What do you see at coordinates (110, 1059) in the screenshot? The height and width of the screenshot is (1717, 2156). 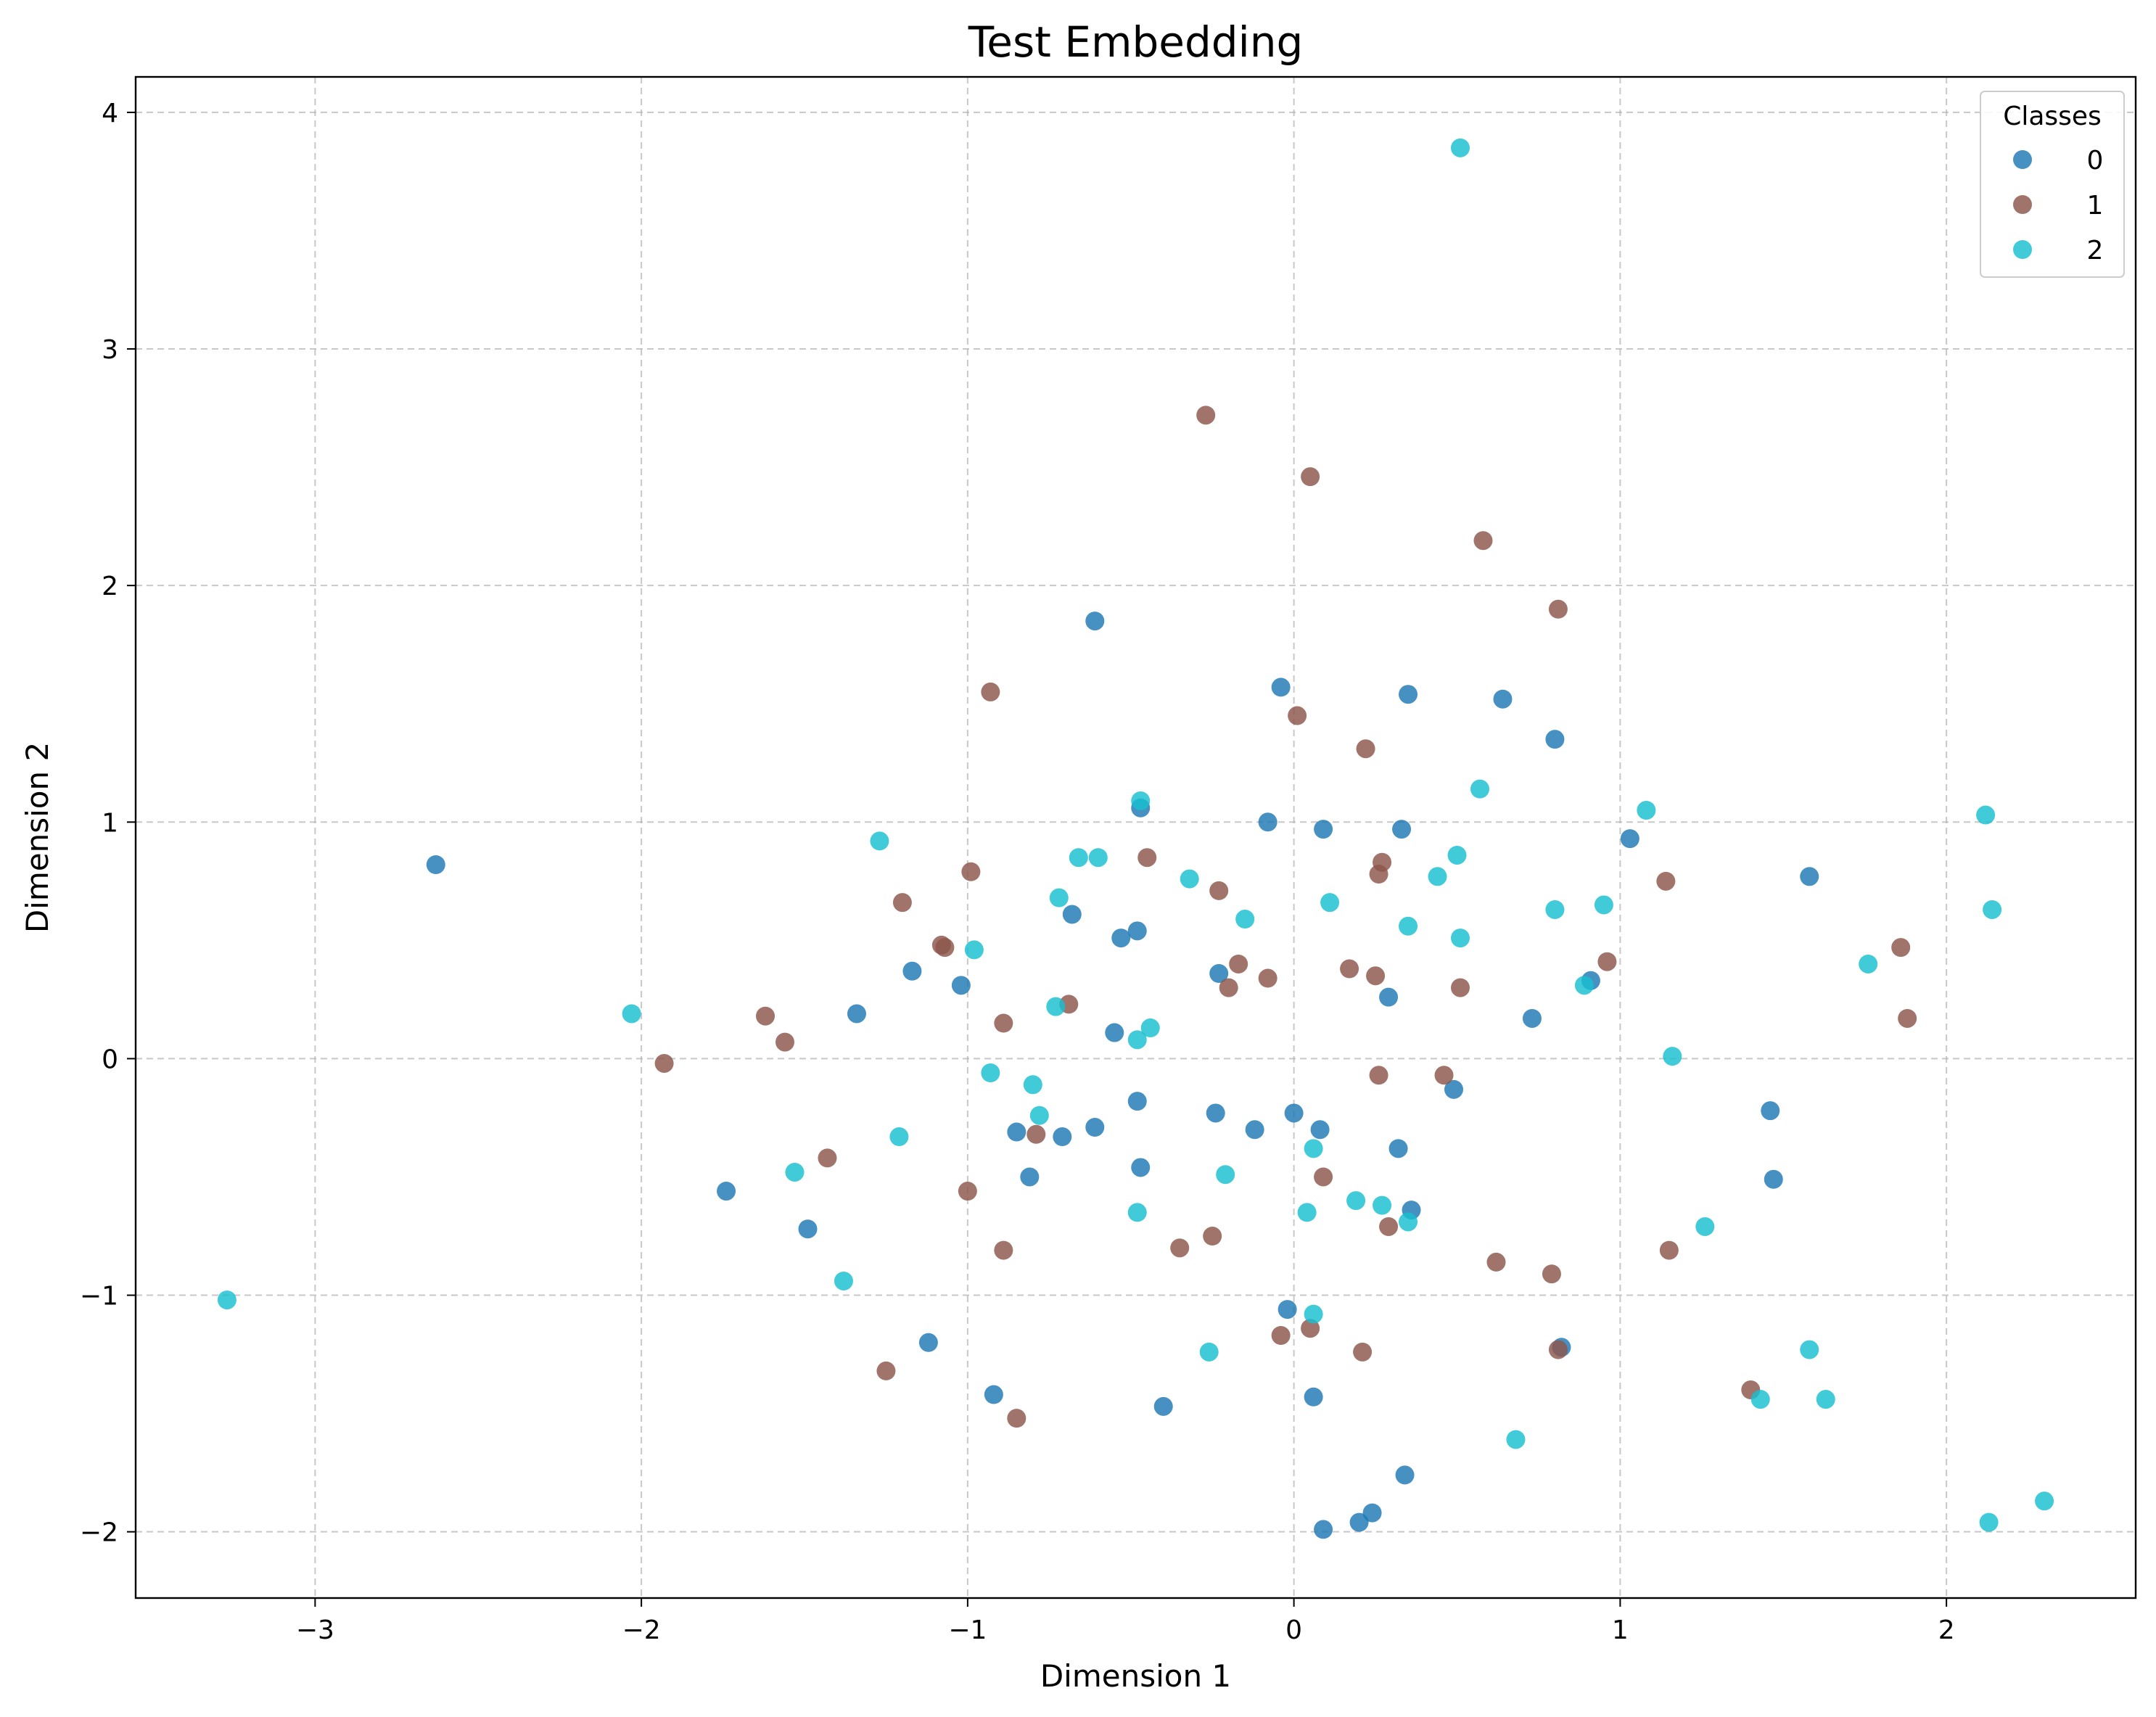 I see `y-tick-label: 0` at bounding box center [110, 1059].